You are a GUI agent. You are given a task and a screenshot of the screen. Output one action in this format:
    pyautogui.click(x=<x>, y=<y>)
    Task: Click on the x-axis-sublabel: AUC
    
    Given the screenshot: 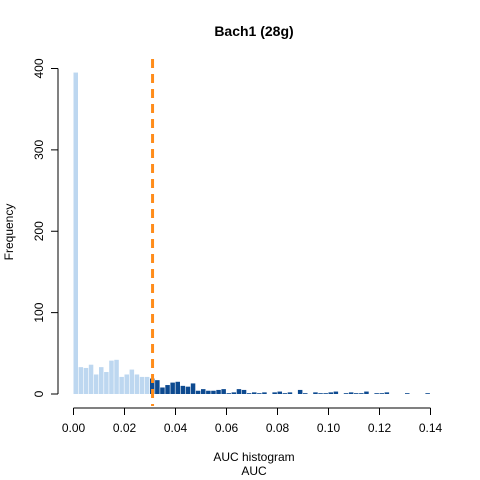 What is the action you would take?
    pyautogui.click(x=254, y=471)
    